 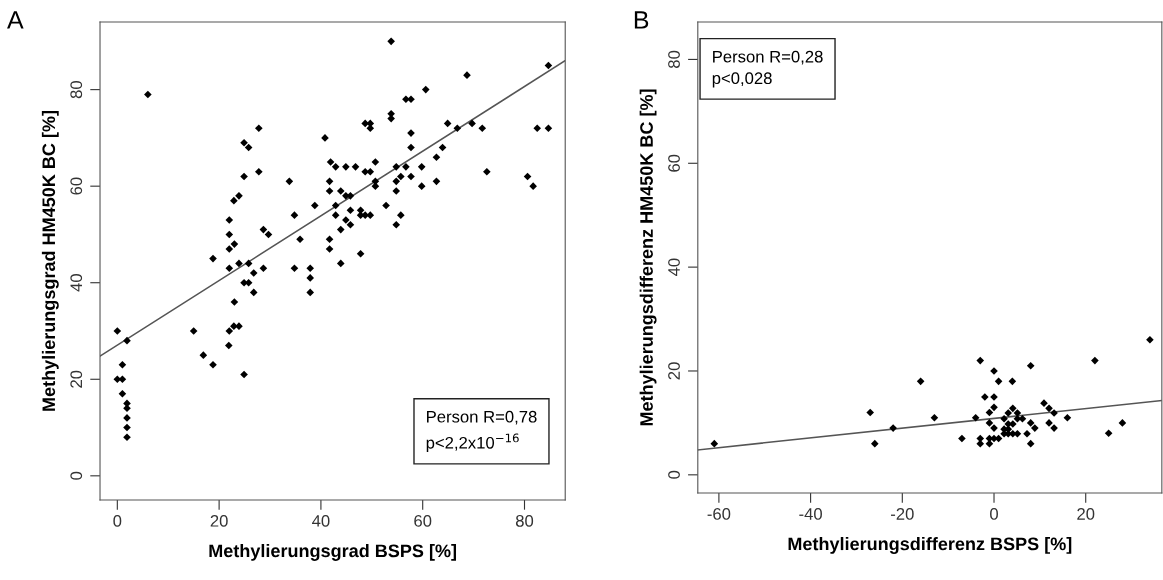 What do you see at coordinates (50, 261) in the screenshot?
I see `y-axis-title: Methylierungsgrad HM450K BC [%]` at bounding box center [50, 261].